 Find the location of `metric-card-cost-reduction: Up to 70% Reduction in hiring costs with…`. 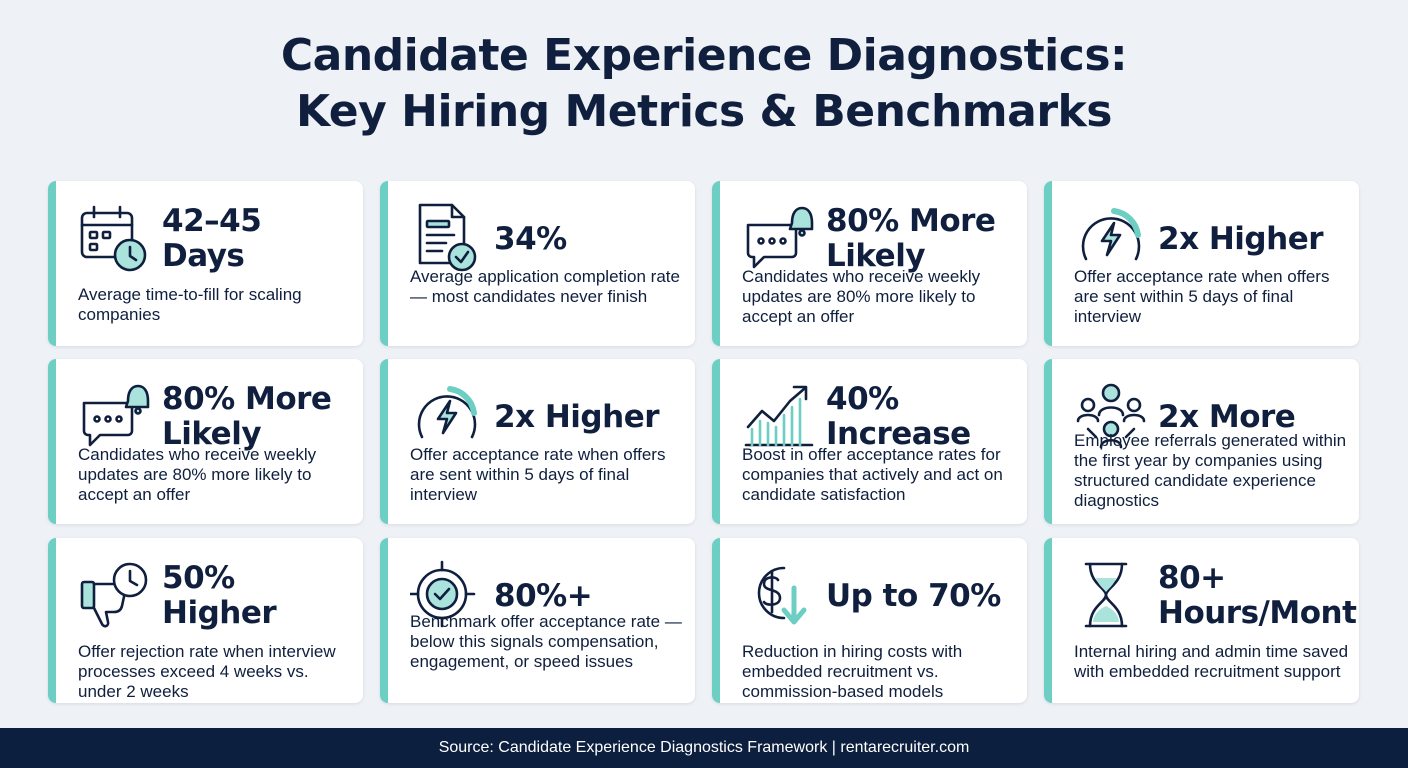

metric-card-cost-reduction: Up to 70% Reduction in hiring costs with… is located at coordinates (869, 620).